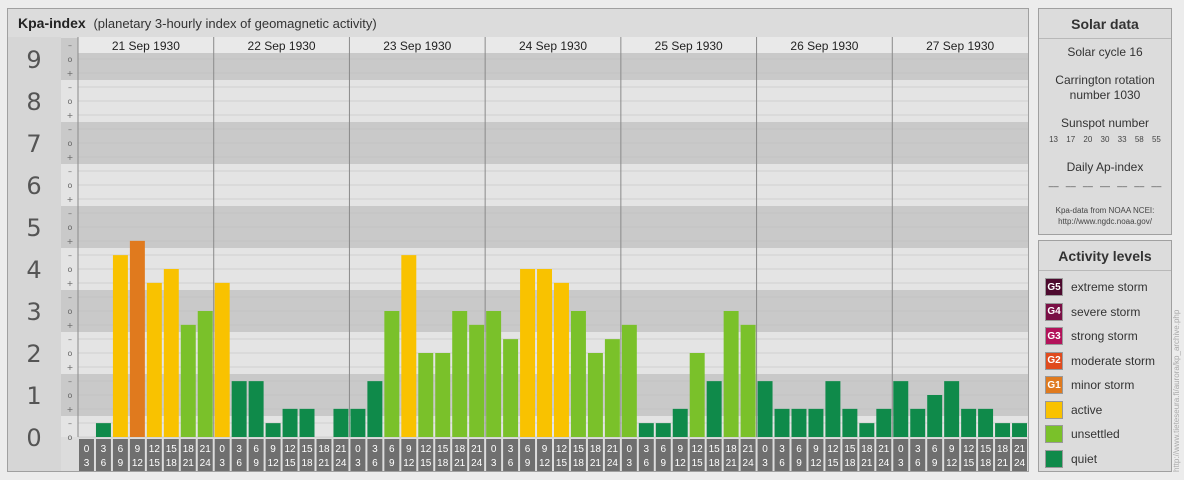 This screenshot has height=480, width=1184. Describe the element at coordinates (1084, 458) in the screenshot. I see `legend-label: quiet` at that location.